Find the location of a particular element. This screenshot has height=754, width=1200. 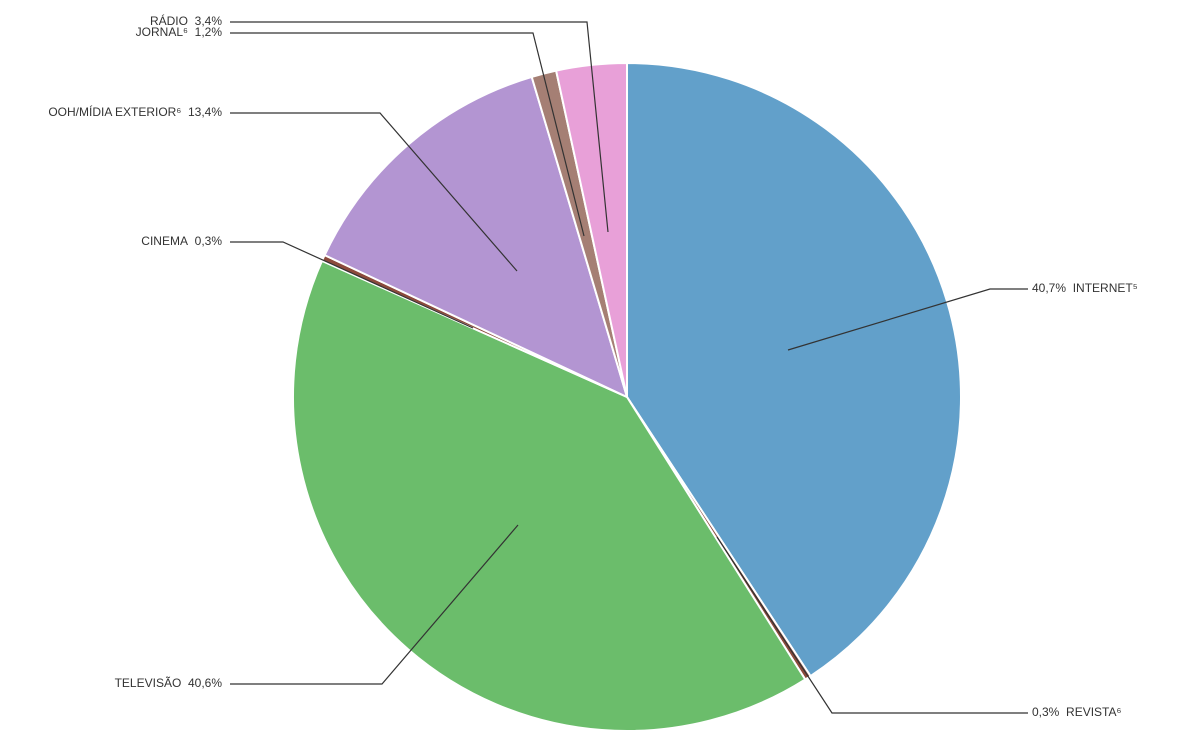

slice-label: RÁDIO 3,4% is located at coordinates (186, 20).